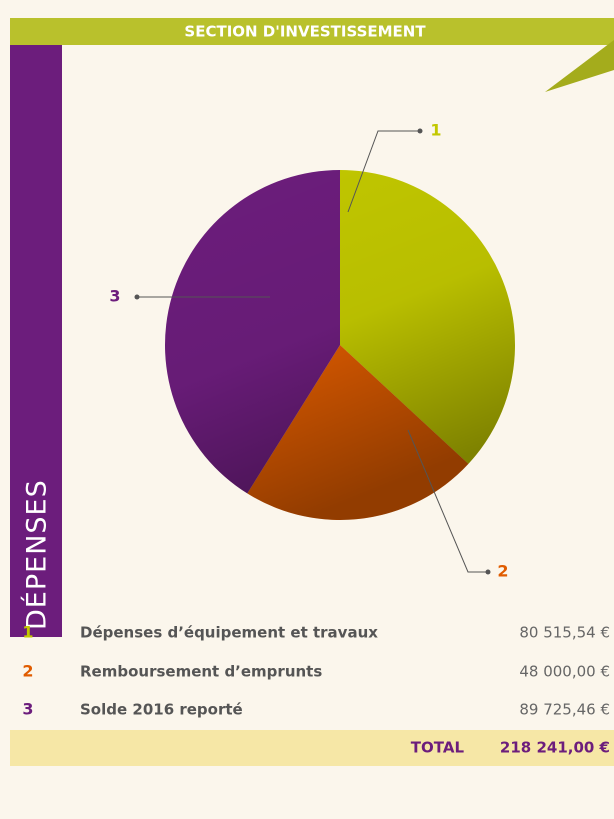 The width and height of the screenshot is (614, 819). I want to click on legend-number: 2, so click(27, 671).